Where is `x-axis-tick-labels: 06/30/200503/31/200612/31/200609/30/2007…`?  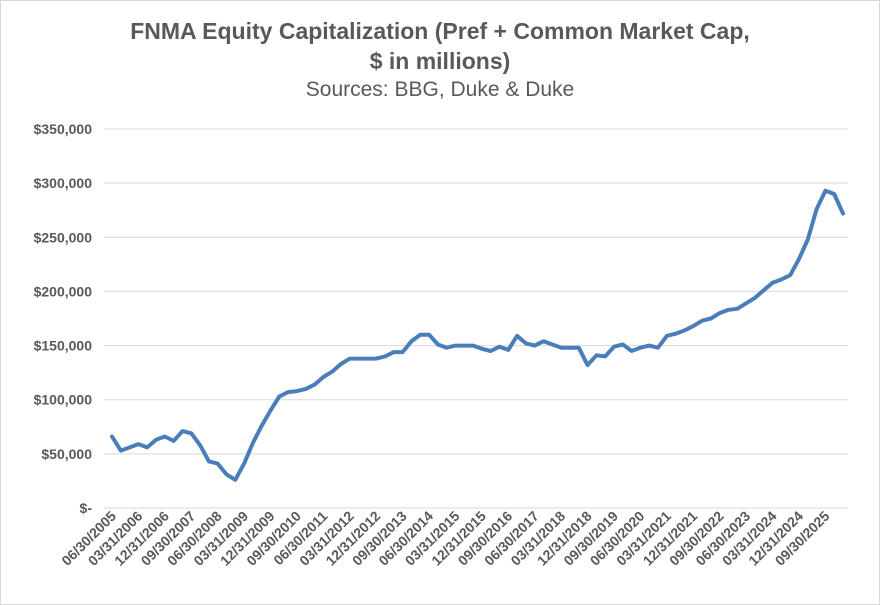
x-axis-tick-labels: 06/30/200503/31/200612/31/200609/30/2007… is located at coordinates (445, 538).